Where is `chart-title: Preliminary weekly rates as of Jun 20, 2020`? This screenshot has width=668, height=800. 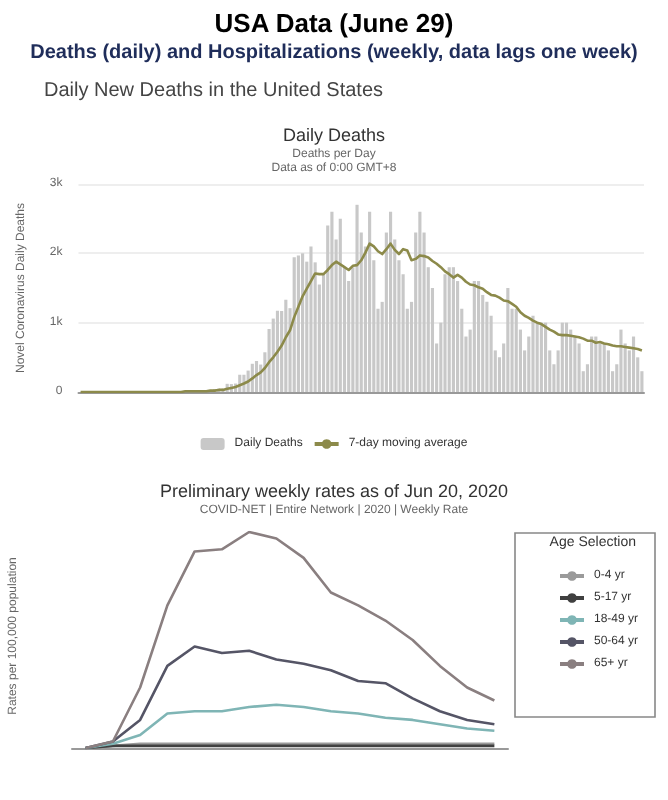
chart-title: Preliminary weekly rates as of Jun 20, 2020 is located at coordinates (334, 491).